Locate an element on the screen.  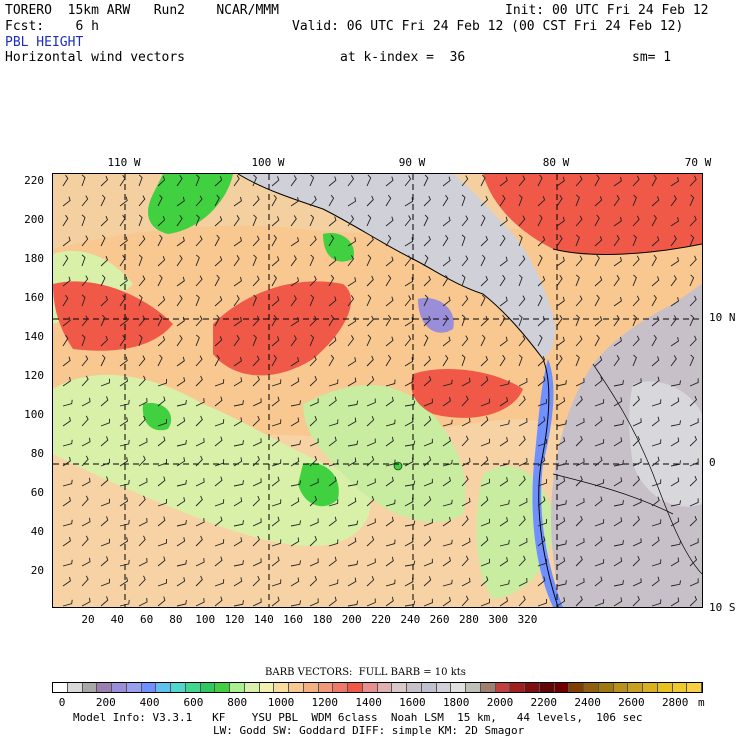
x-tick-label: 200 is located at coordinates (352, 620).